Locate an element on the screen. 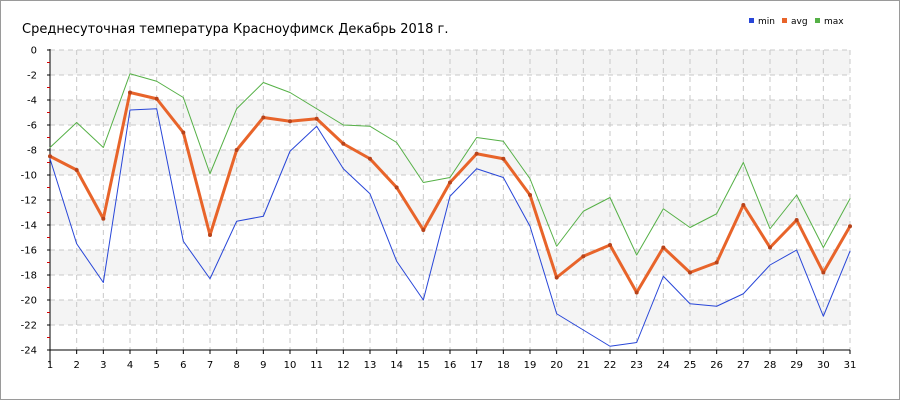 The image size is (900, 400). x-tick-label: 9 is located at coordinates (263, 365).